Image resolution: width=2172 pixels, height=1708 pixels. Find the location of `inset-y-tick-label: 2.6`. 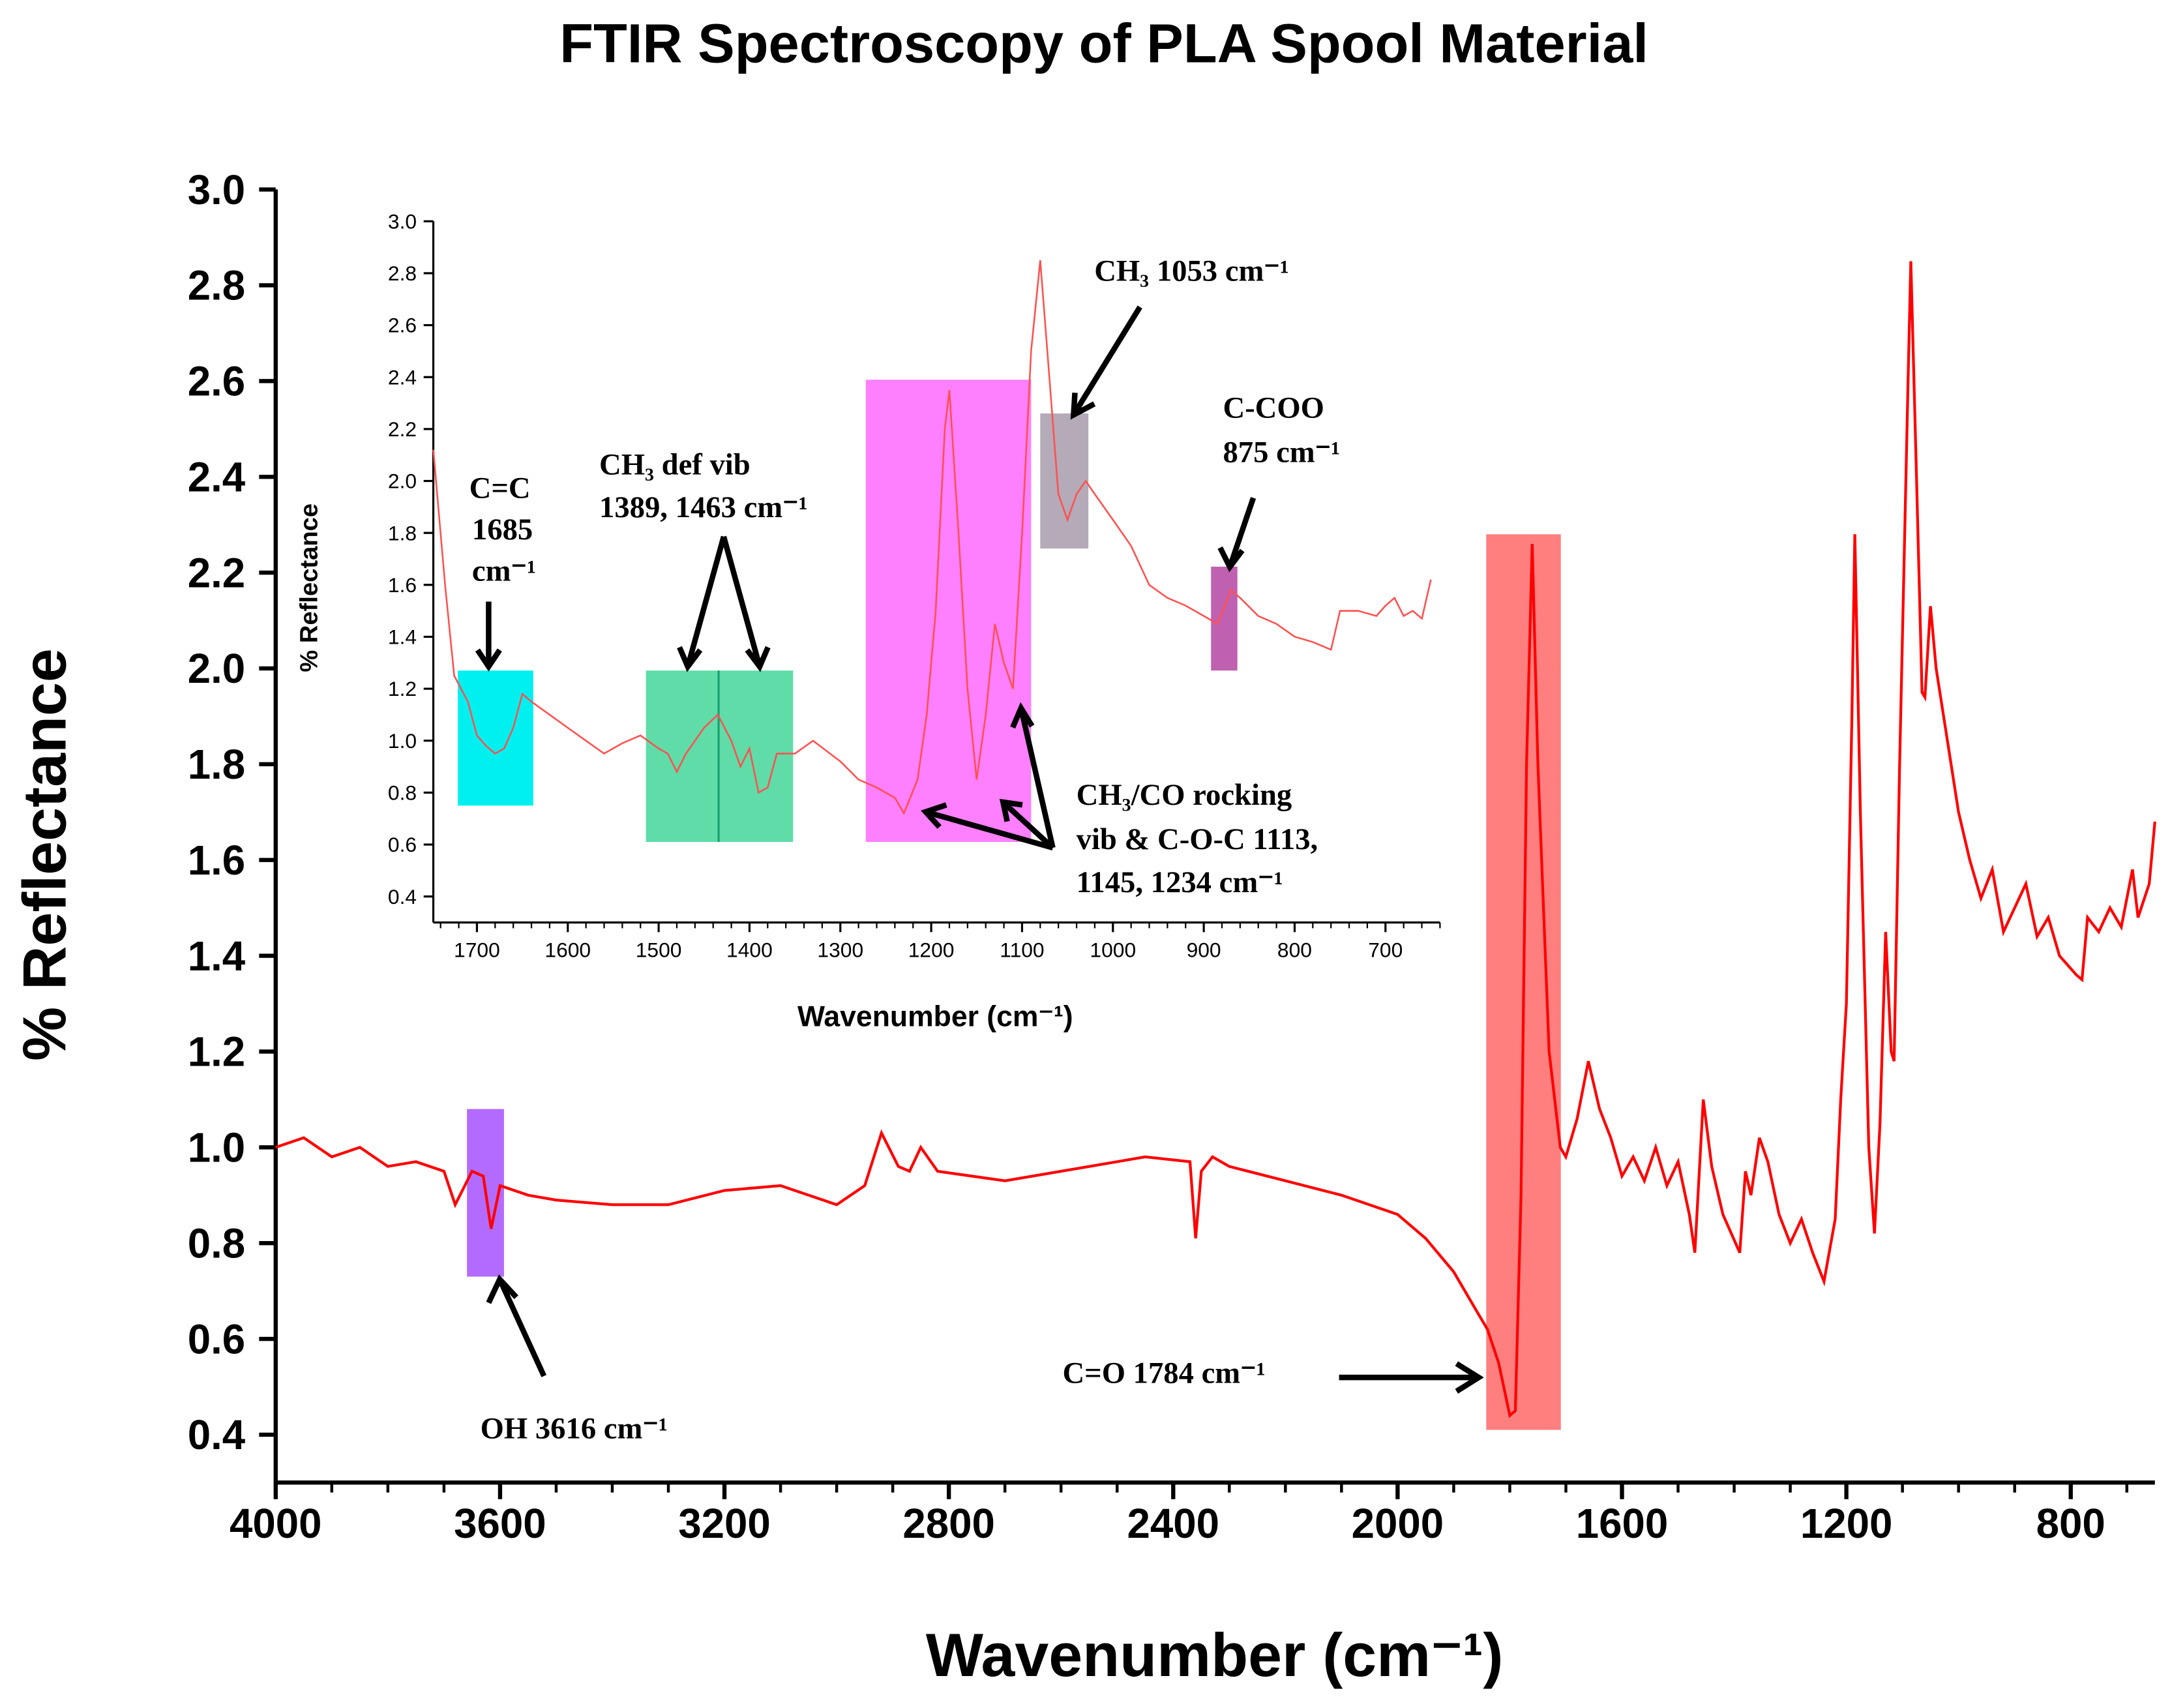

inset-y-tick-label: 2.6 is located at coordinates (402, 325).